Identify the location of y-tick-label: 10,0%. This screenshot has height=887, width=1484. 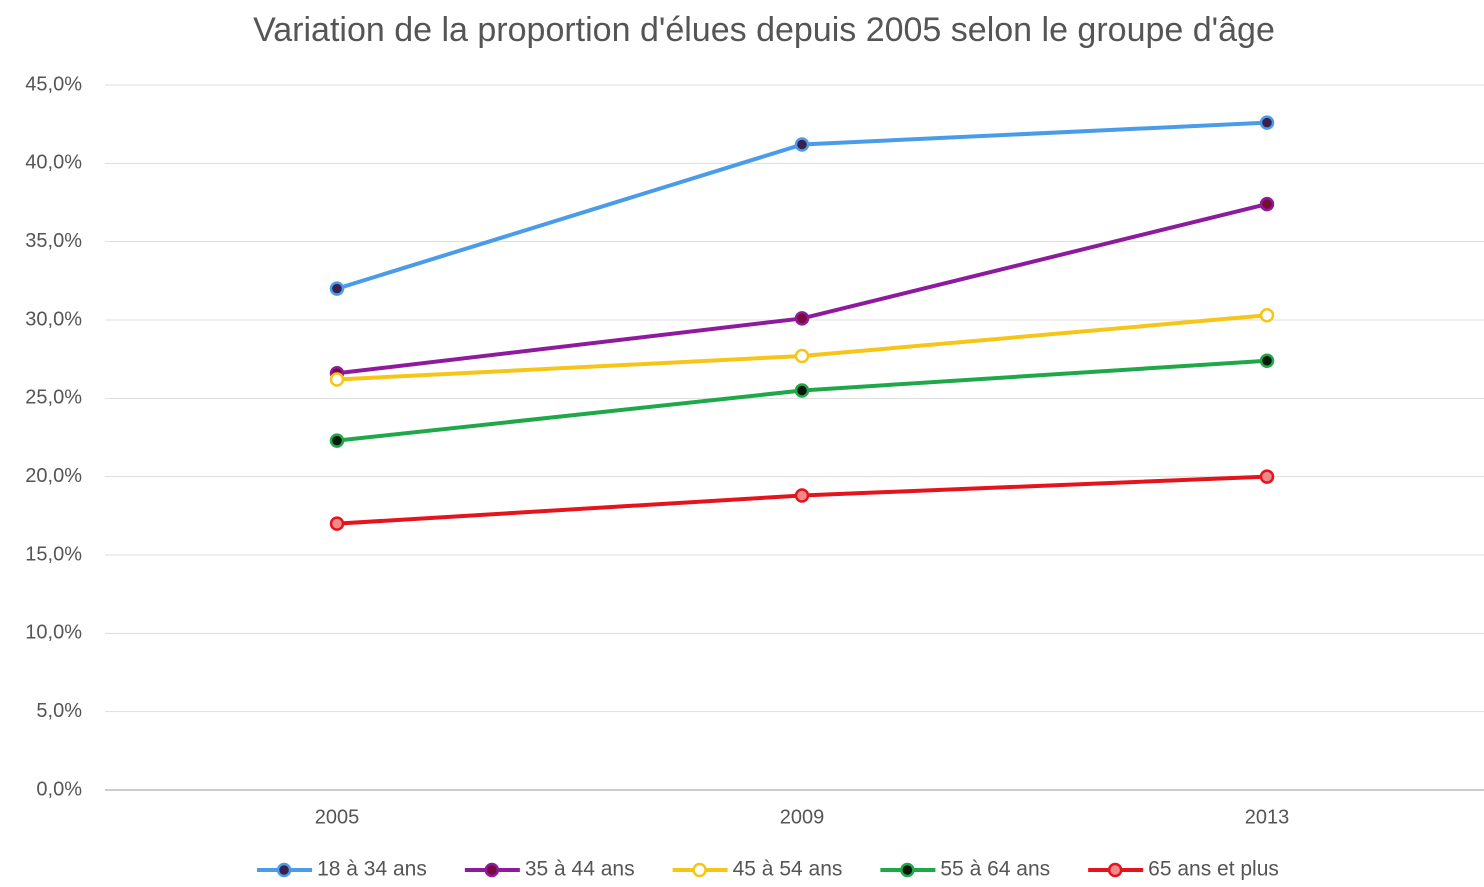
(53, 633).